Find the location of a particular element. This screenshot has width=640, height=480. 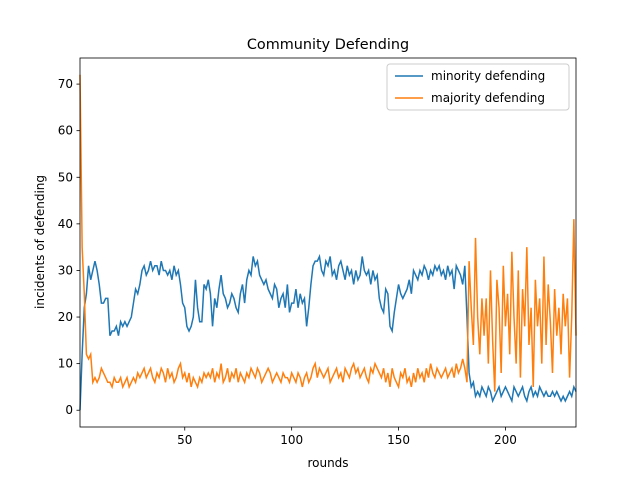

y-tick-label: 60 is located at coordinates (65, 131).